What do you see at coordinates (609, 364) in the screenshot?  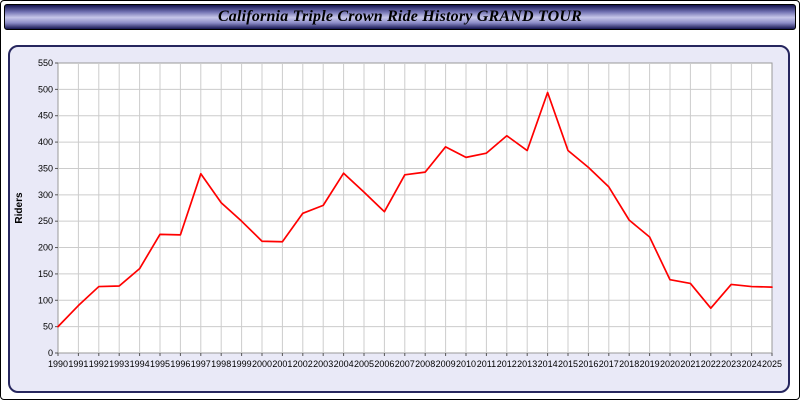 I see `x-tick-label: 2017` at bounding box center [609, 364].